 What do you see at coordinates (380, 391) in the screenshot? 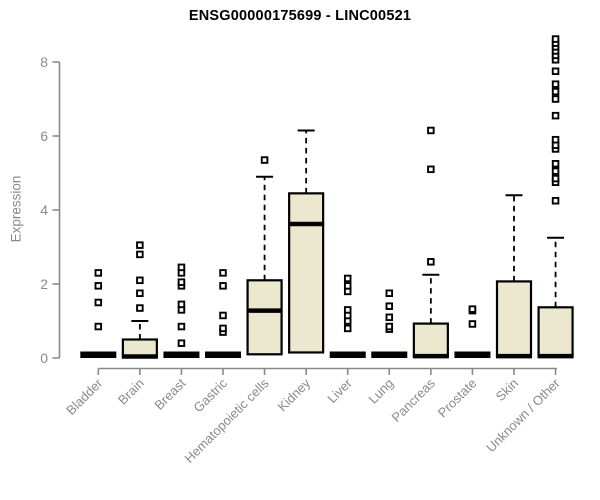
I see `x-tick-label: Lung` at bounding box center [380, 391].